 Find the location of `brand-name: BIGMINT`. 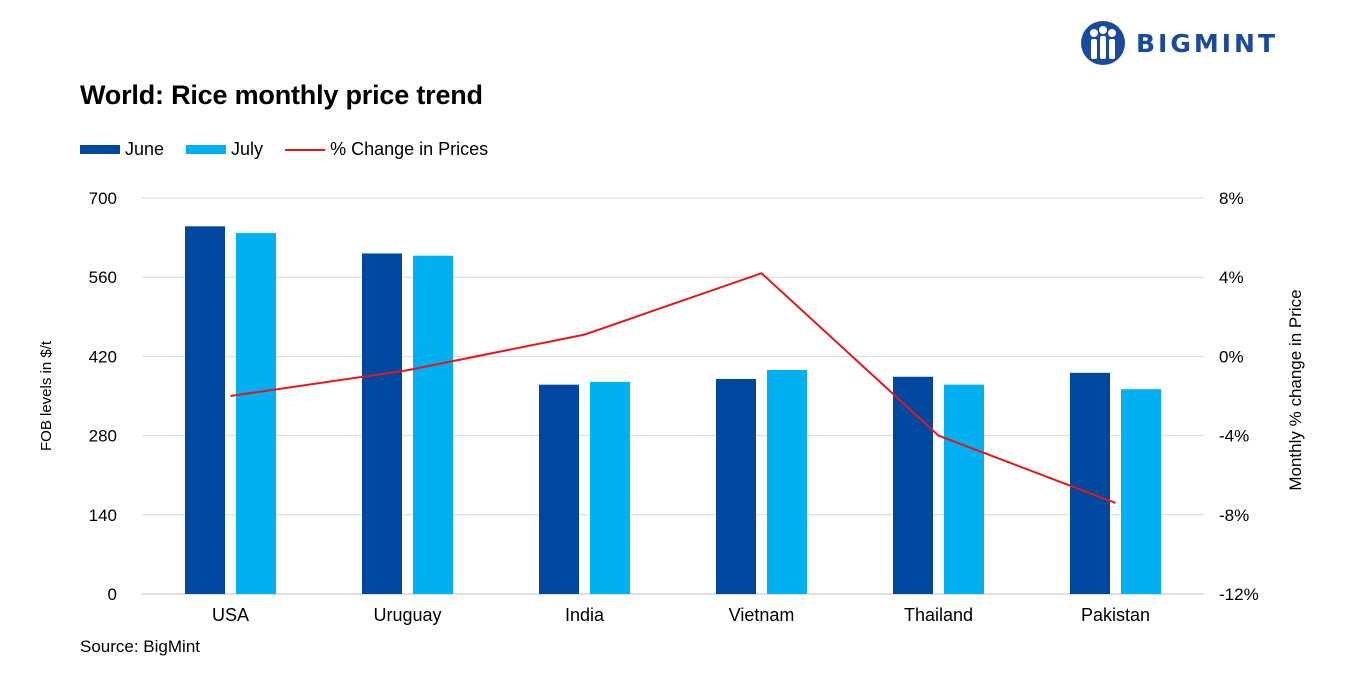

brand-name: BIGMINT is located at coordinates (1207, 43).